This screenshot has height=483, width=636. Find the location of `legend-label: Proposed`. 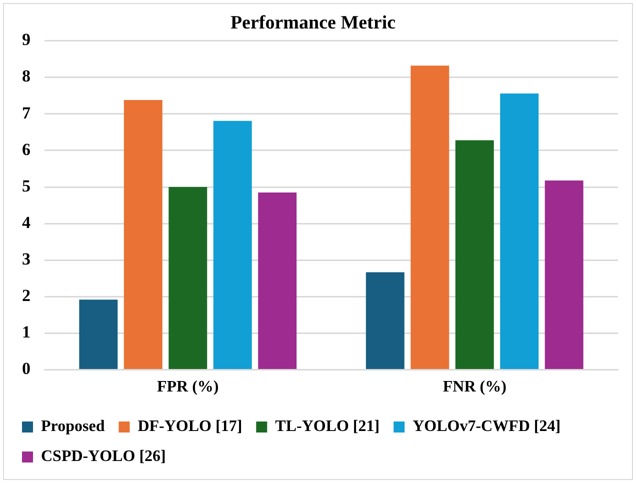

legend-label: Proposed is located at coordinates (73, 427).